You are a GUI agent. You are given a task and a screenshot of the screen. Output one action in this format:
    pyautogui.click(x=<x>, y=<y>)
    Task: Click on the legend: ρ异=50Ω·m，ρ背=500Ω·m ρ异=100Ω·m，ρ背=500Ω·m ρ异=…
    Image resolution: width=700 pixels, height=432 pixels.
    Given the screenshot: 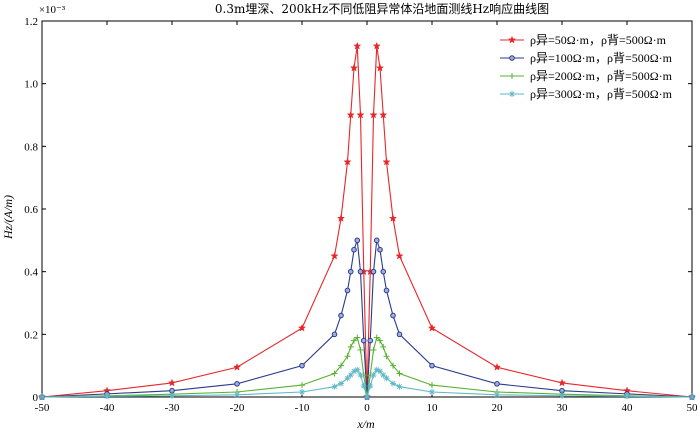 What is the action you would take?
    pyautogui.click(x=586, y=67)
    